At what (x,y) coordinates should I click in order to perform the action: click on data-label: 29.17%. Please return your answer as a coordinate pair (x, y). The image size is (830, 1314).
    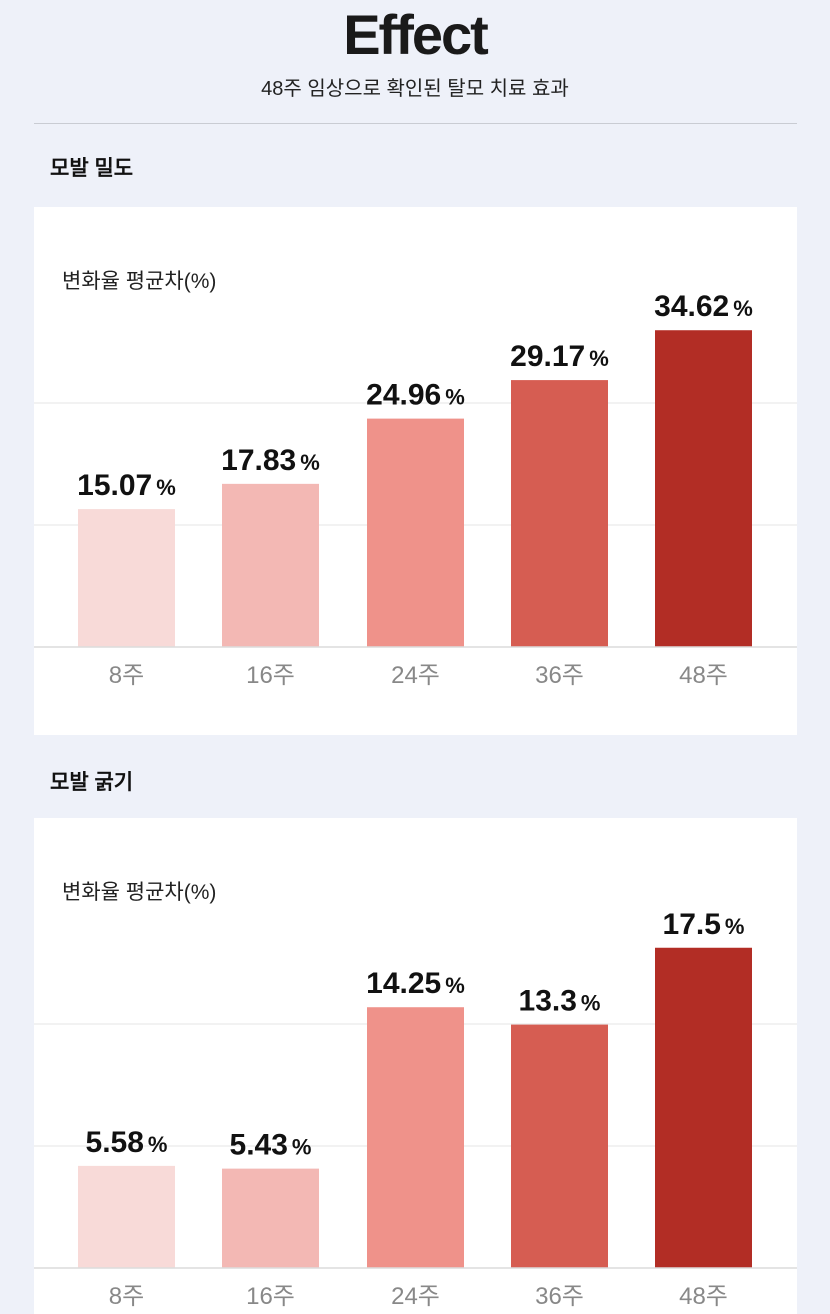
    Looking at the image, I should click on (559, 356).